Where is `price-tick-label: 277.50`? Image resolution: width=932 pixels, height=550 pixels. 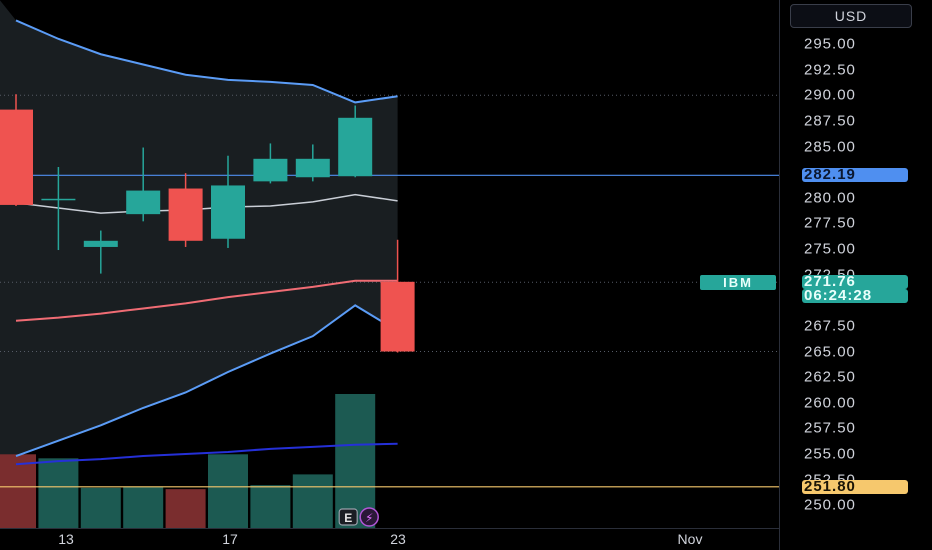 price-tick-label: 277.50 is located at coordinates (830, 223).